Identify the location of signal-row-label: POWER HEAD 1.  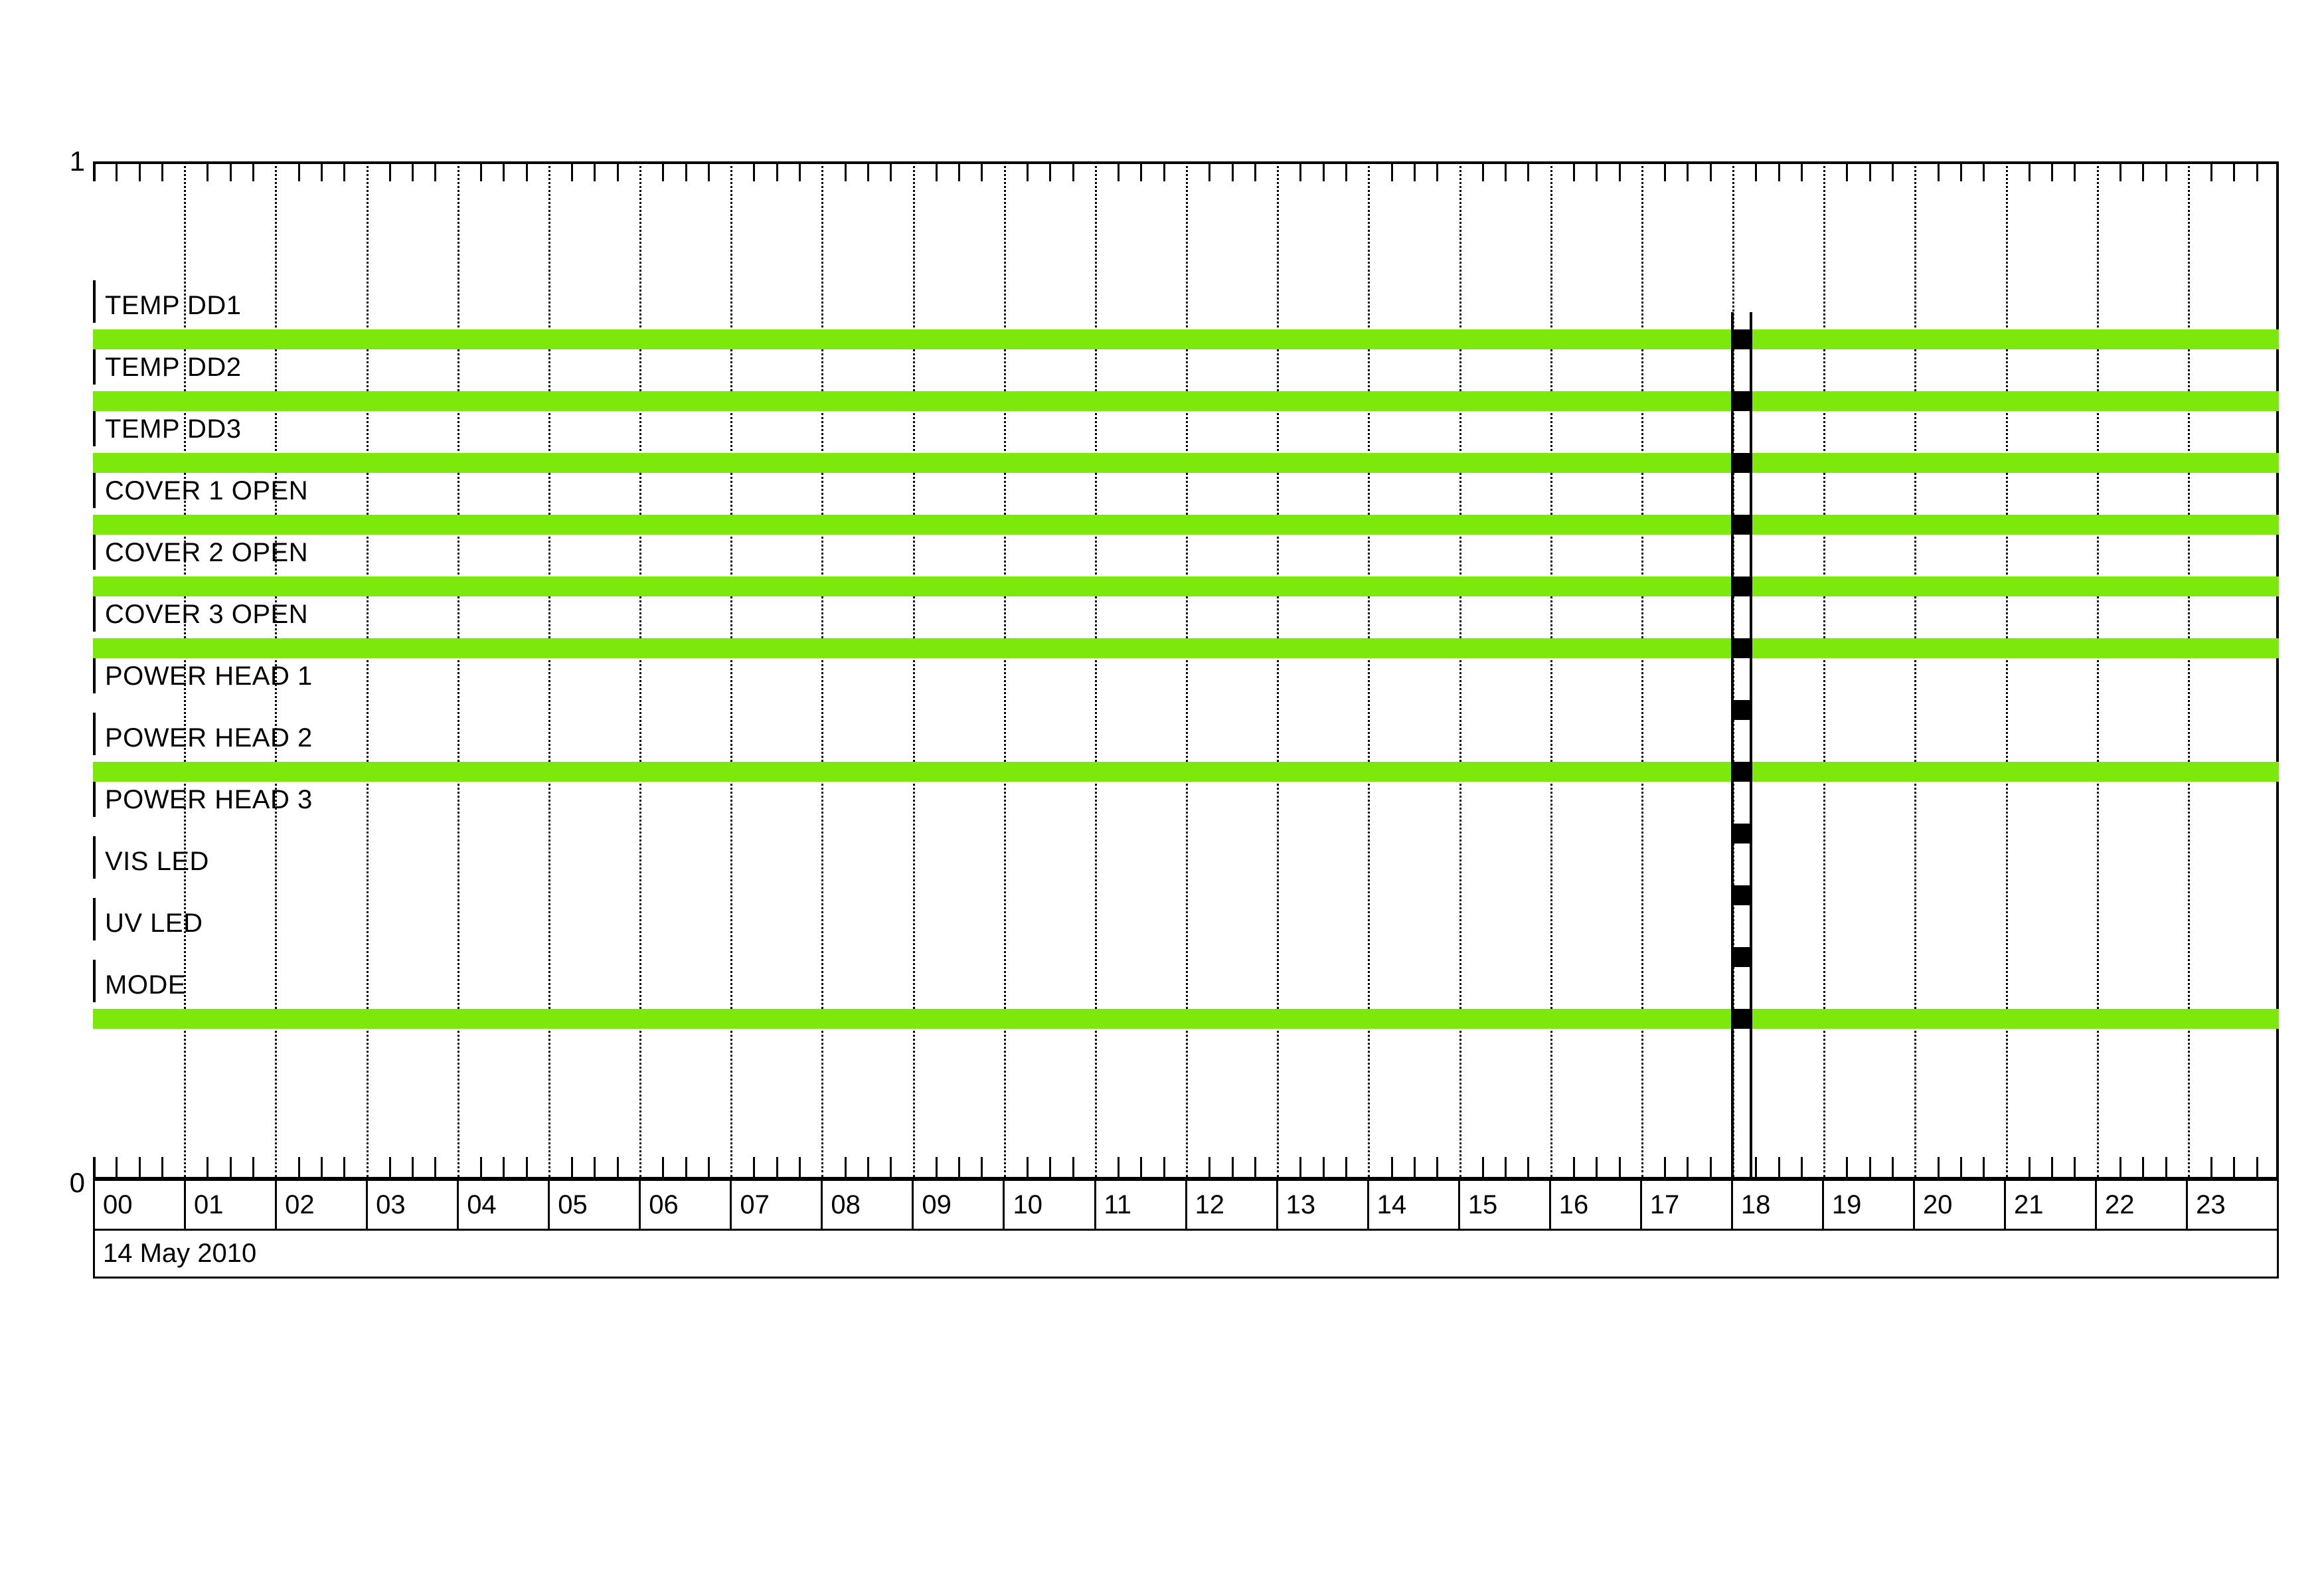
(209, 676).